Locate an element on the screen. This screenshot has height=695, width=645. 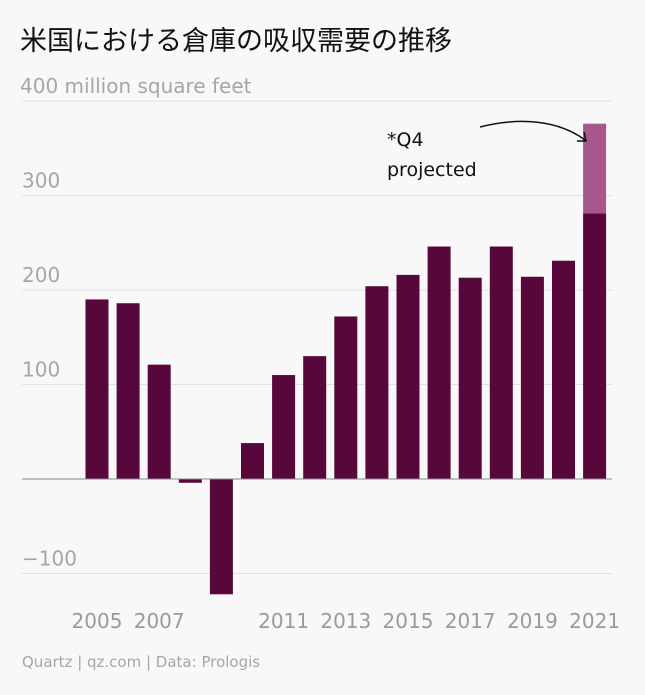
bar-2016 is located at coordinates (439, 362).